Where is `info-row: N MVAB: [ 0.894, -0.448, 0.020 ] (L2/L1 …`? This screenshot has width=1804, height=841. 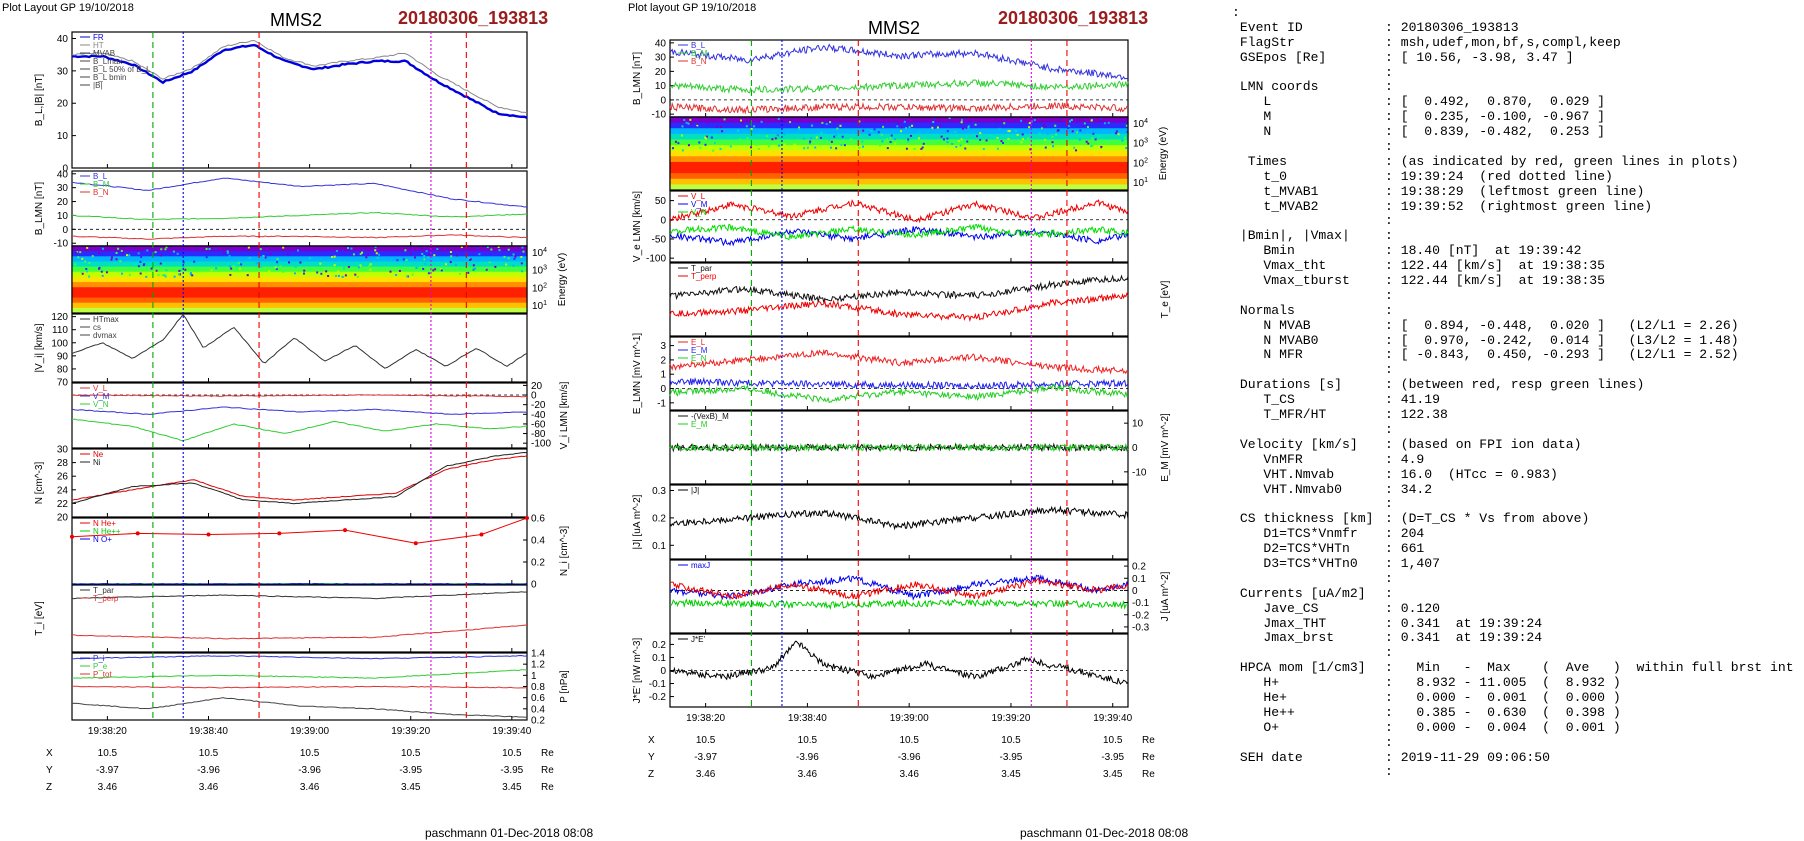 info-row: N MVAB: [ 0.894, -0.448, 0.020 ] (L2/L1 … is located at coordinates (1513, 326).